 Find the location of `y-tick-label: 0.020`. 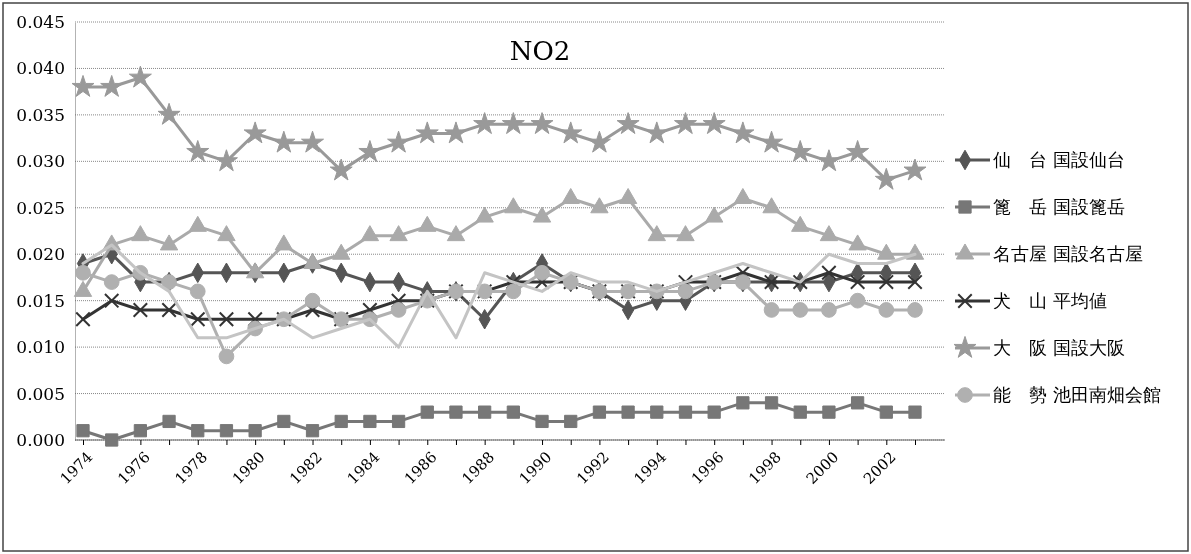

y-tick-label: 0.020 is located at coordinates (40, 254).